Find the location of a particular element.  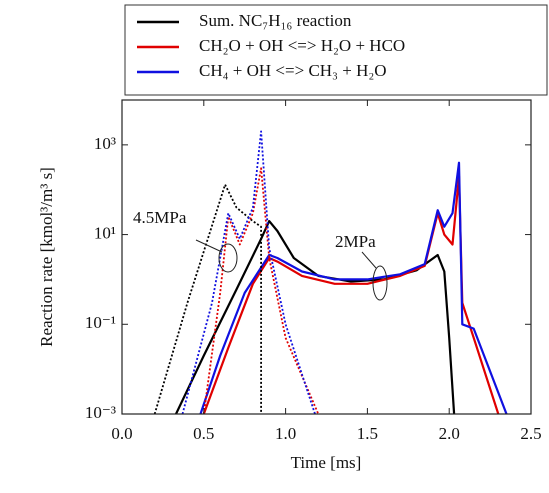

x-tick-label: 1.5 is located at coordinates (367, 433).